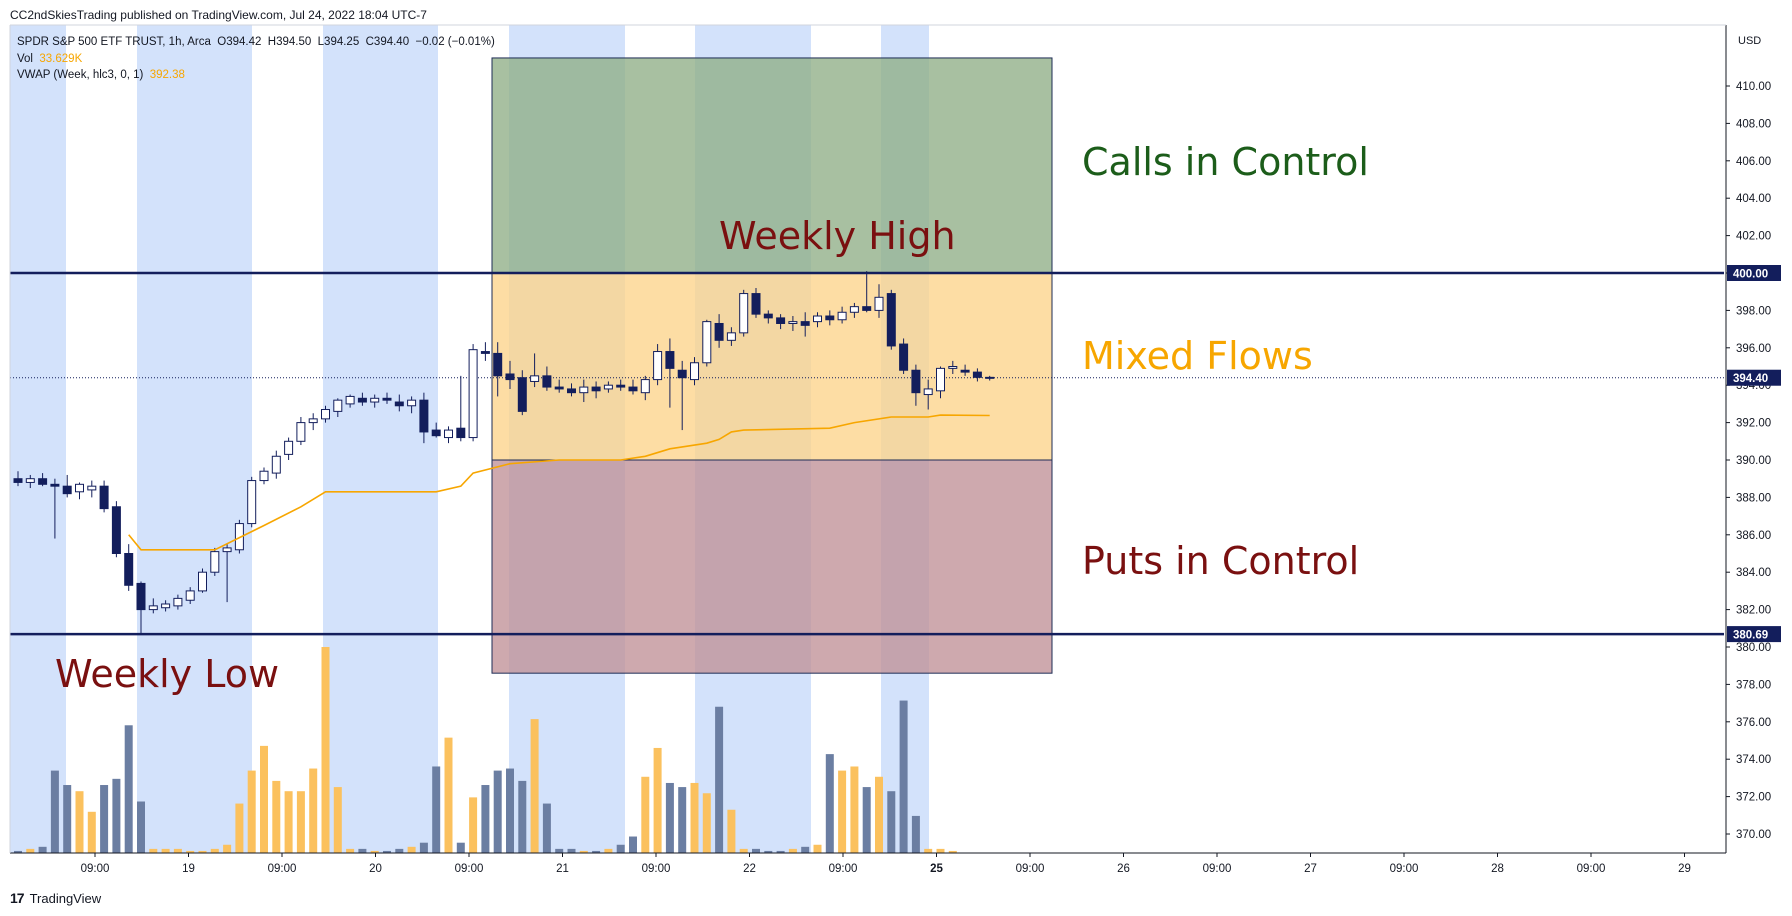 The image size is (1792, 916). I want to click on annotation-weekly-high: Weekly High, so click(837, 236).